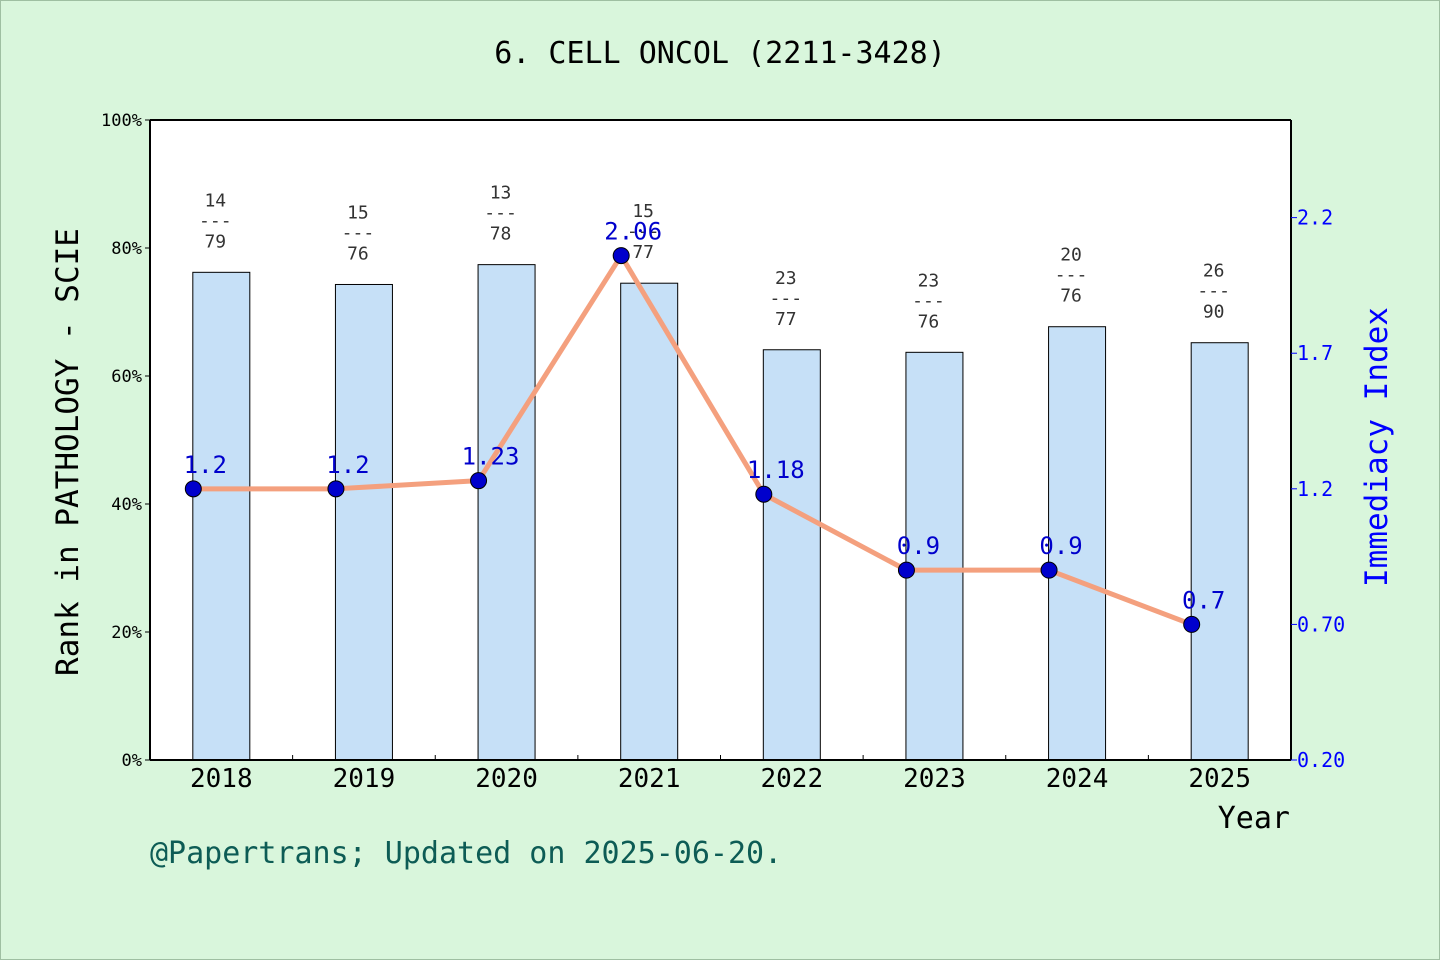  What do you see at coordinates (506, 512) in the screenshot?
I see `bar-2020` at bounding box center [506, 512].